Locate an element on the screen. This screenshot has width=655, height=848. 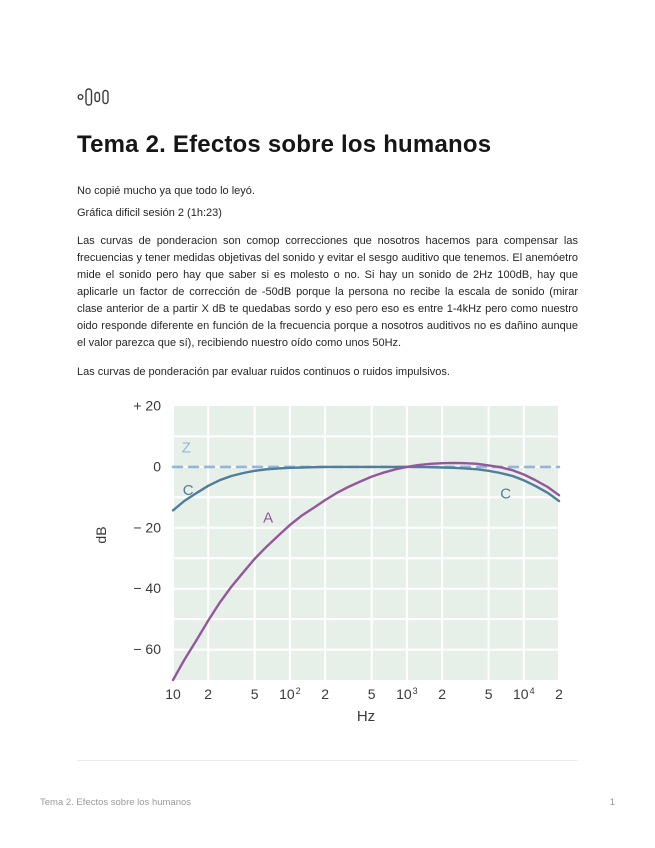
y-tick-label: + 20 is located at coordinates (147, 406).